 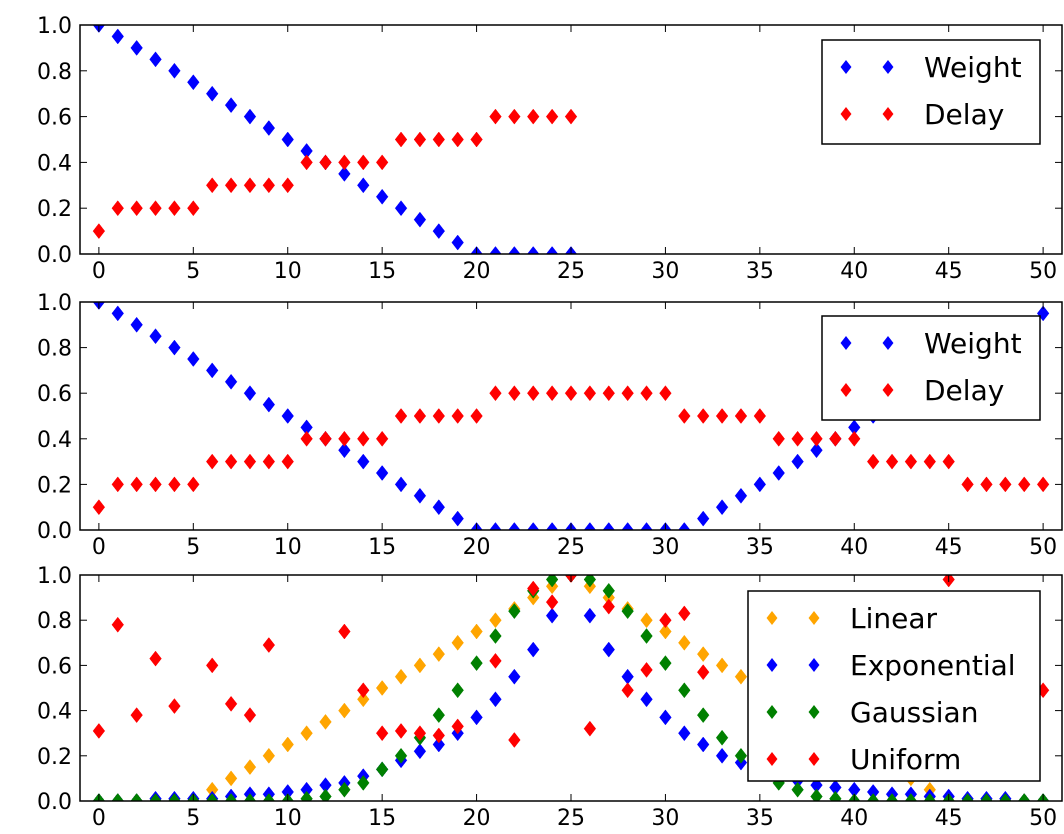 I want to click on y-tick-label: 0.4, so click(x=54, y=163).